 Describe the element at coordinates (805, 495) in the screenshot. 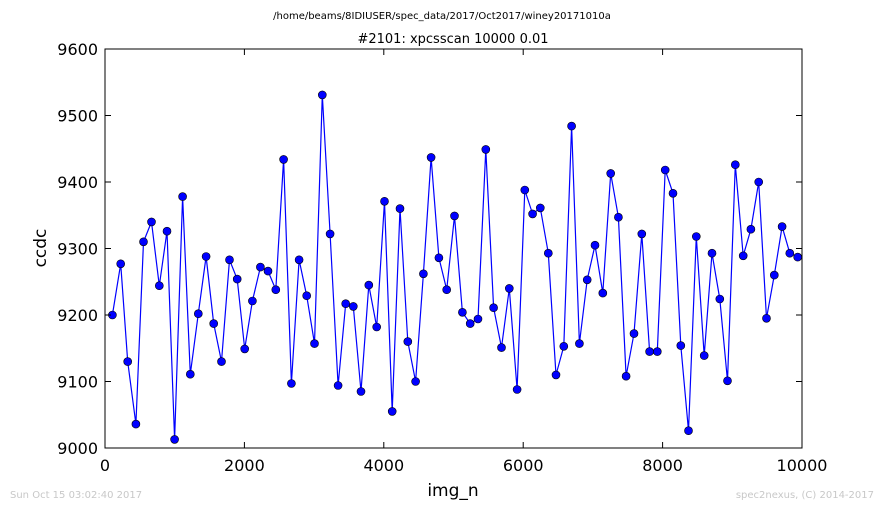

I see `footer-credit: spec2nexus, (C) 2014-2017` at that location.